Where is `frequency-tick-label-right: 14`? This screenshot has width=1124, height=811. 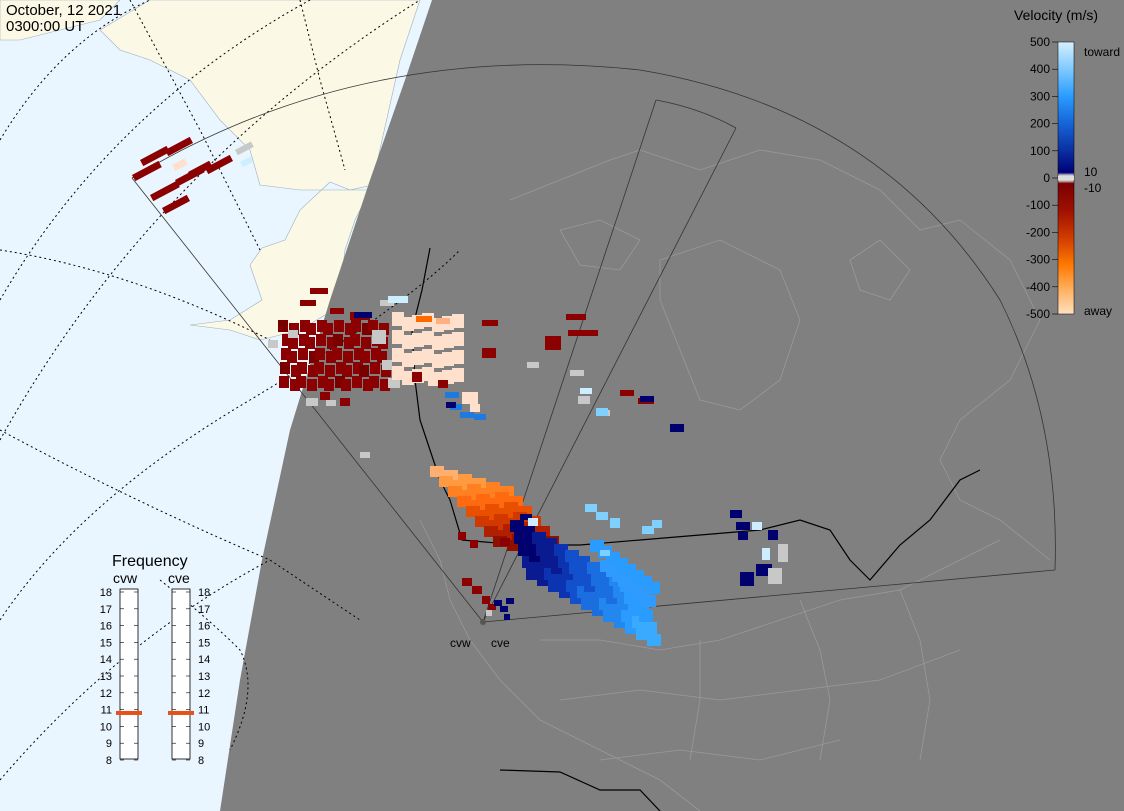
frequency-tick-label-right: 14 is located at coordinates (204, 660).